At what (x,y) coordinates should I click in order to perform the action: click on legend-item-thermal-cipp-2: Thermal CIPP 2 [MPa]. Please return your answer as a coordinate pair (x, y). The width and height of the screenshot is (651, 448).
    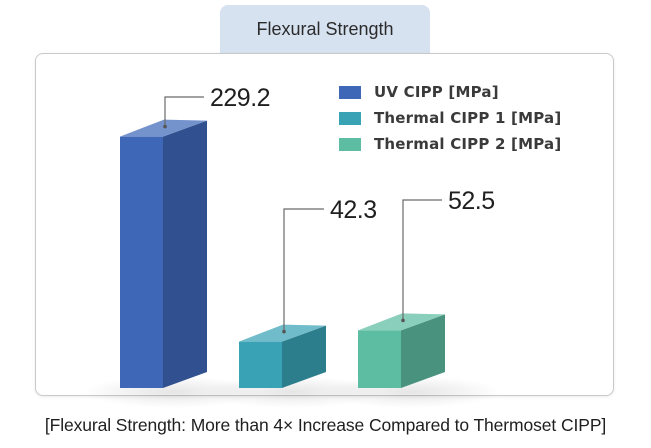
    Looking at the image, I should click on (450, 144).